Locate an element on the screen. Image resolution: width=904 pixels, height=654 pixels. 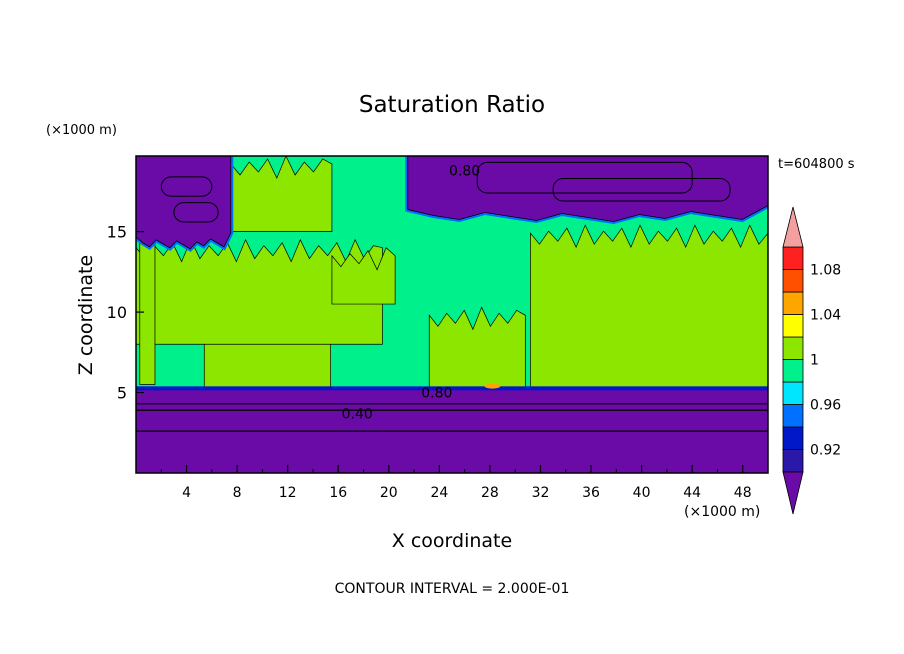
colorbar-under-arrow is located at coordinates (793, 493).